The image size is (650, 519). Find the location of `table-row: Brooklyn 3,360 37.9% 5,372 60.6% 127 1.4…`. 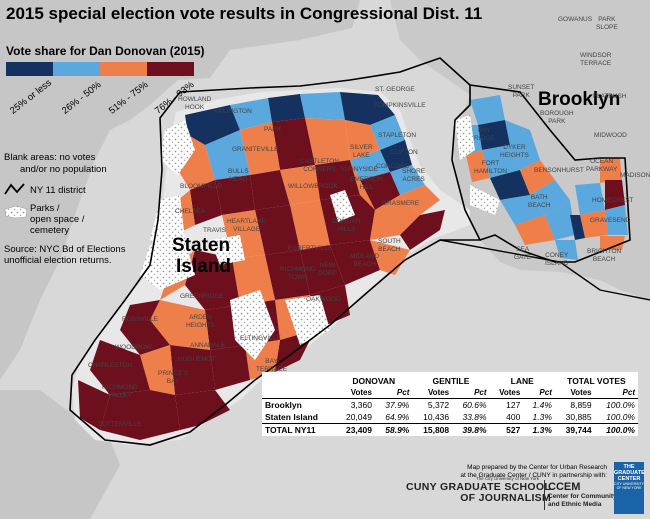

table-row: Brooklyn 3,360 37.9% 5,372 60.6% 127 1.4… is located at coordinates (450, 405).